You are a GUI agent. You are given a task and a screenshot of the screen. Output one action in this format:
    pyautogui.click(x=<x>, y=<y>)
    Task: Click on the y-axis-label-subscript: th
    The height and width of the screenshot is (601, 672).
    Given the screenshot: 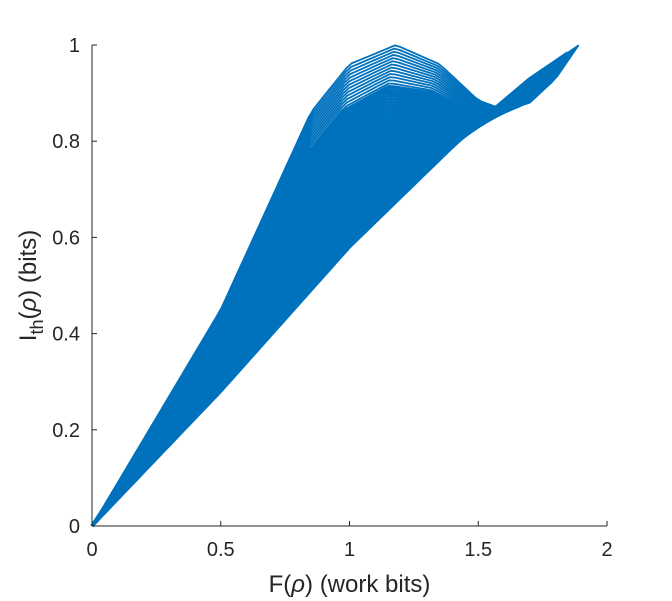 What is the action you would take?
    pyautogui.click(x=37, y=327)
    